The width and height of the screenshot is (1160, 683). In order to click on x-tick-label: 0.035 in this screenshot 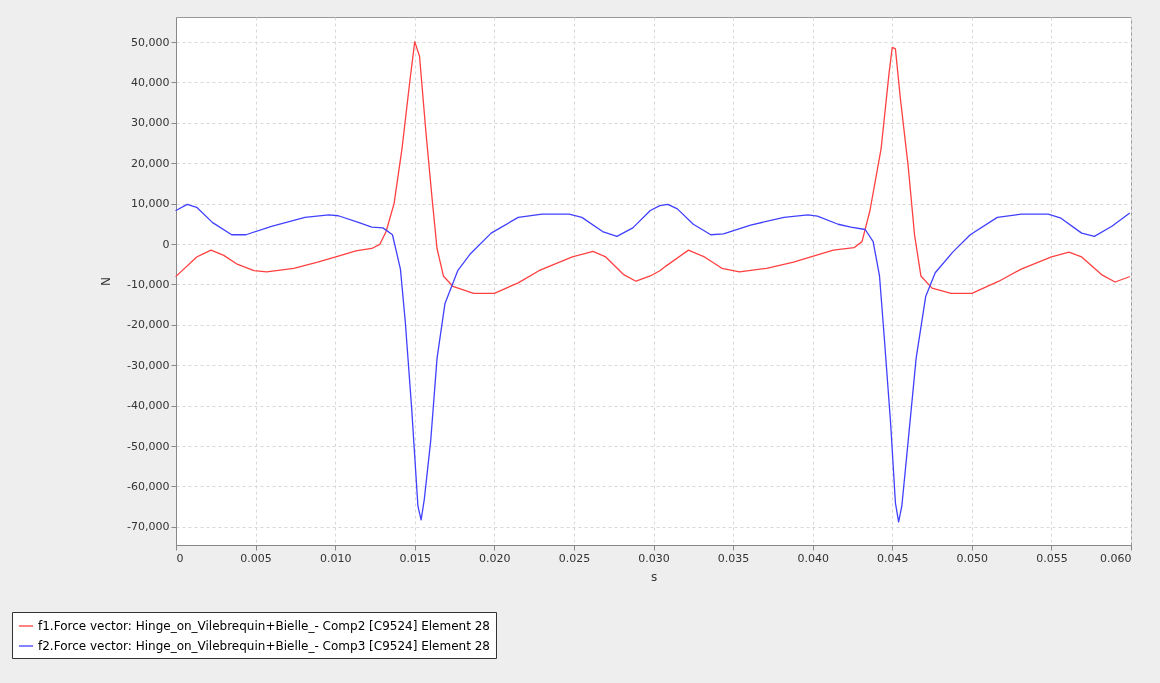, I will do `click(733, 558)`.